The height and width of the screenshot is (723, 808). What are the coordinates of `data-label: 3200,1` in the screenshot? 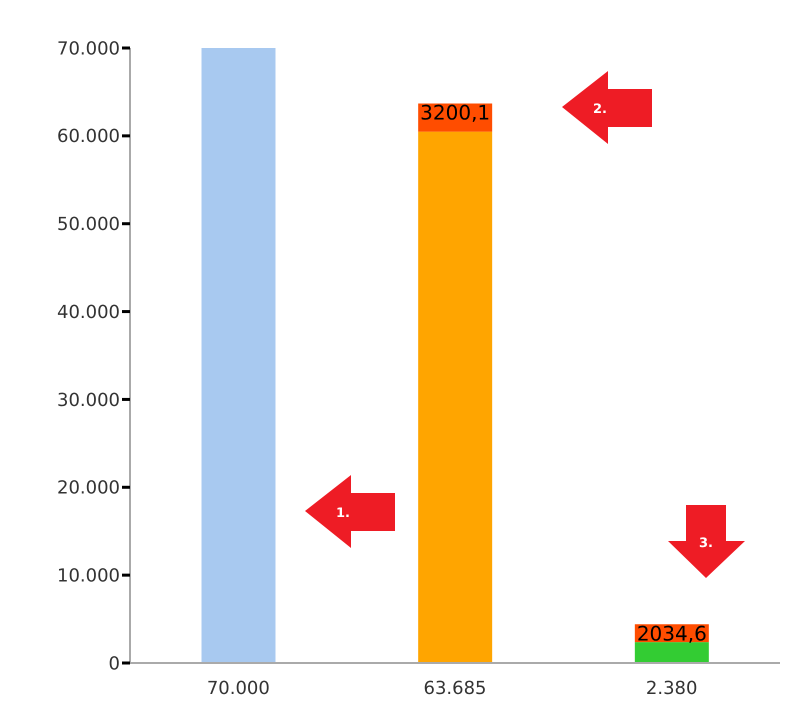 It's located at (455, 112).